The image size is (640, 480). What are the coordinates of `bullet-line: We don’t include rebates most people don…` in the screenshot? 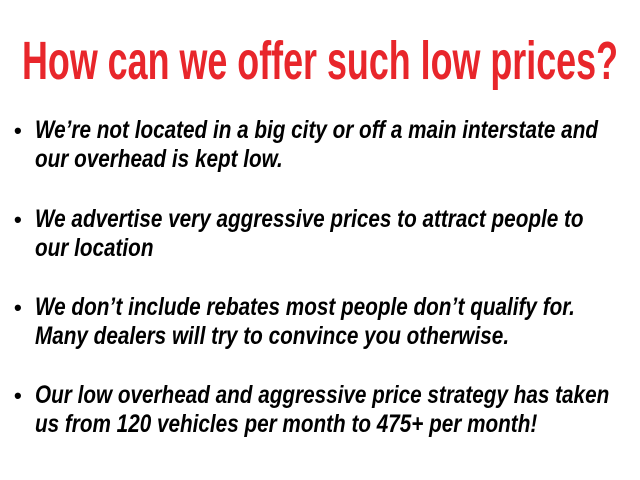 It's located at (305, 307).